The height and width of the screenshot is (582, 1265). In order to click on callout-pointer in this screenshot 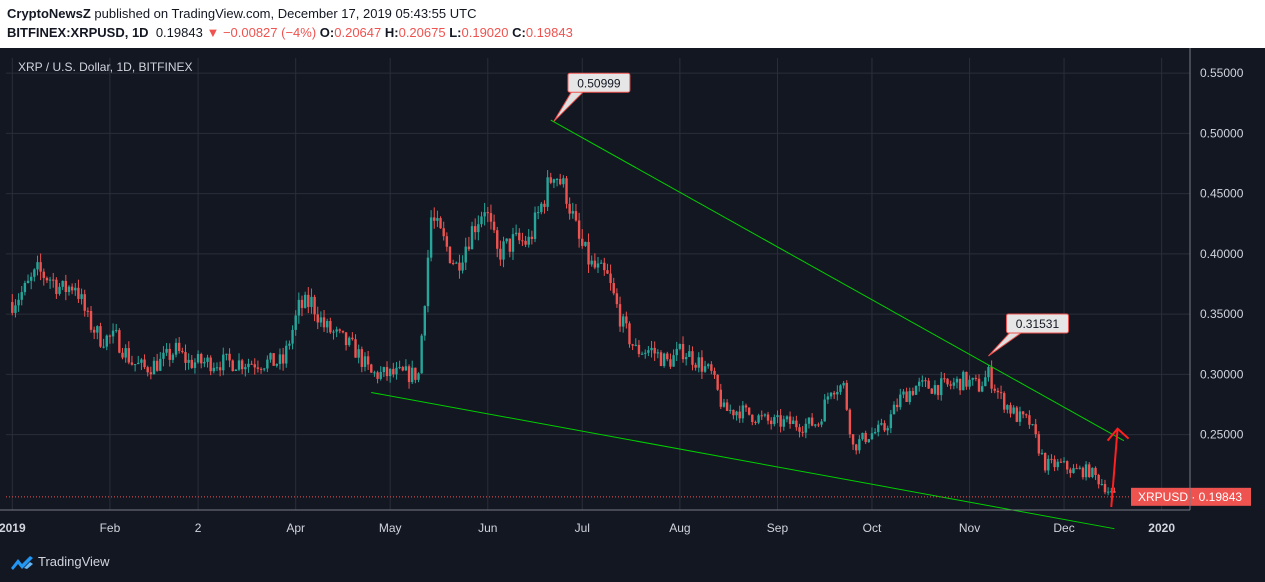, I will do `click(1006, 344)`.